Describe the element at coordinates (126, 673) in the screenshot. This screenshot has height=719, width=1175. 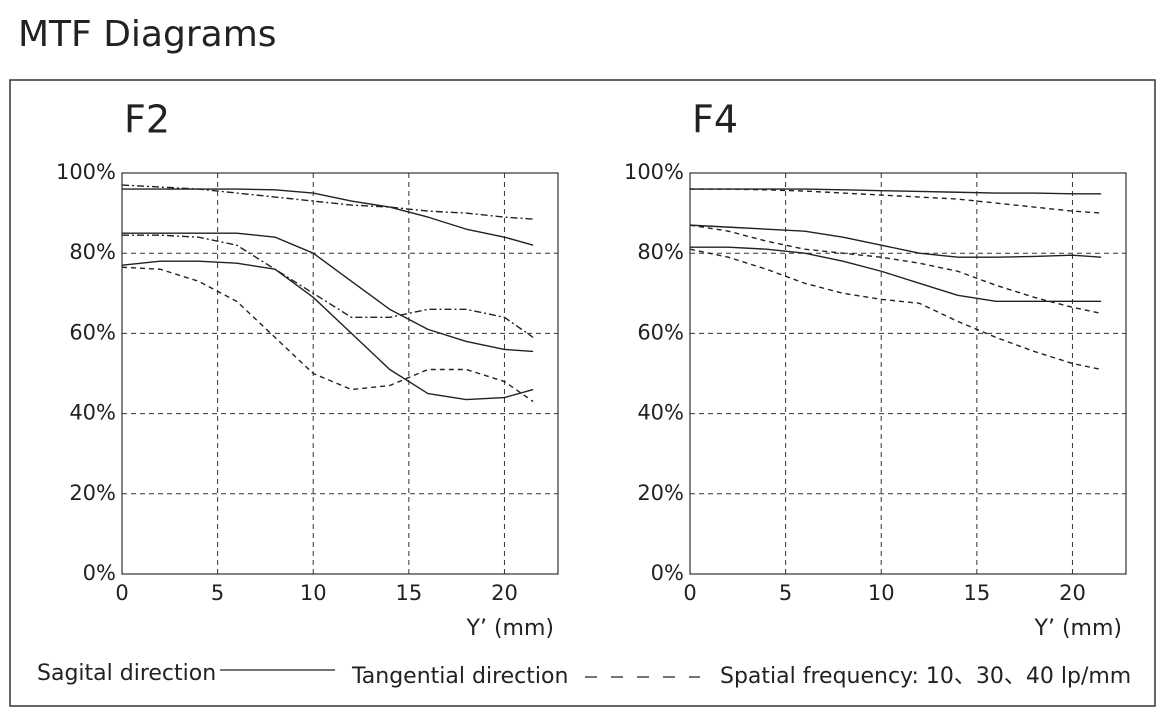
I see `legend-label: Sagital direction` at that location.